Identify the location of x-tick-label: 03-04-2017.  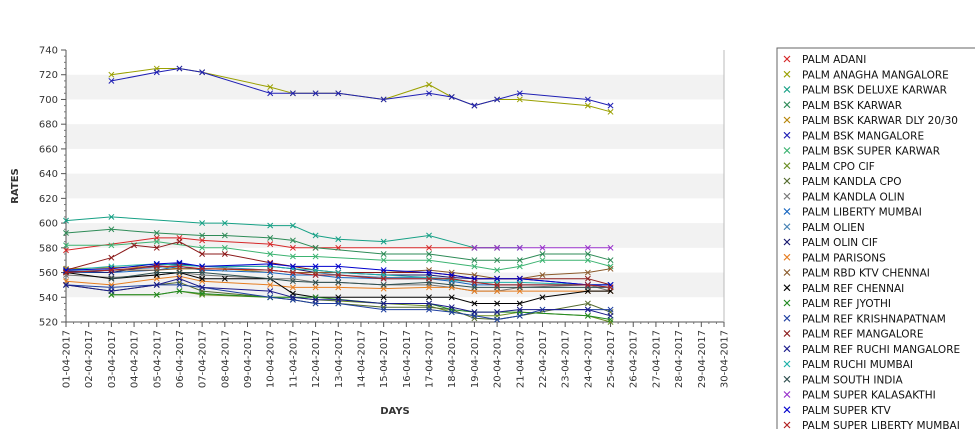
(112, 359).